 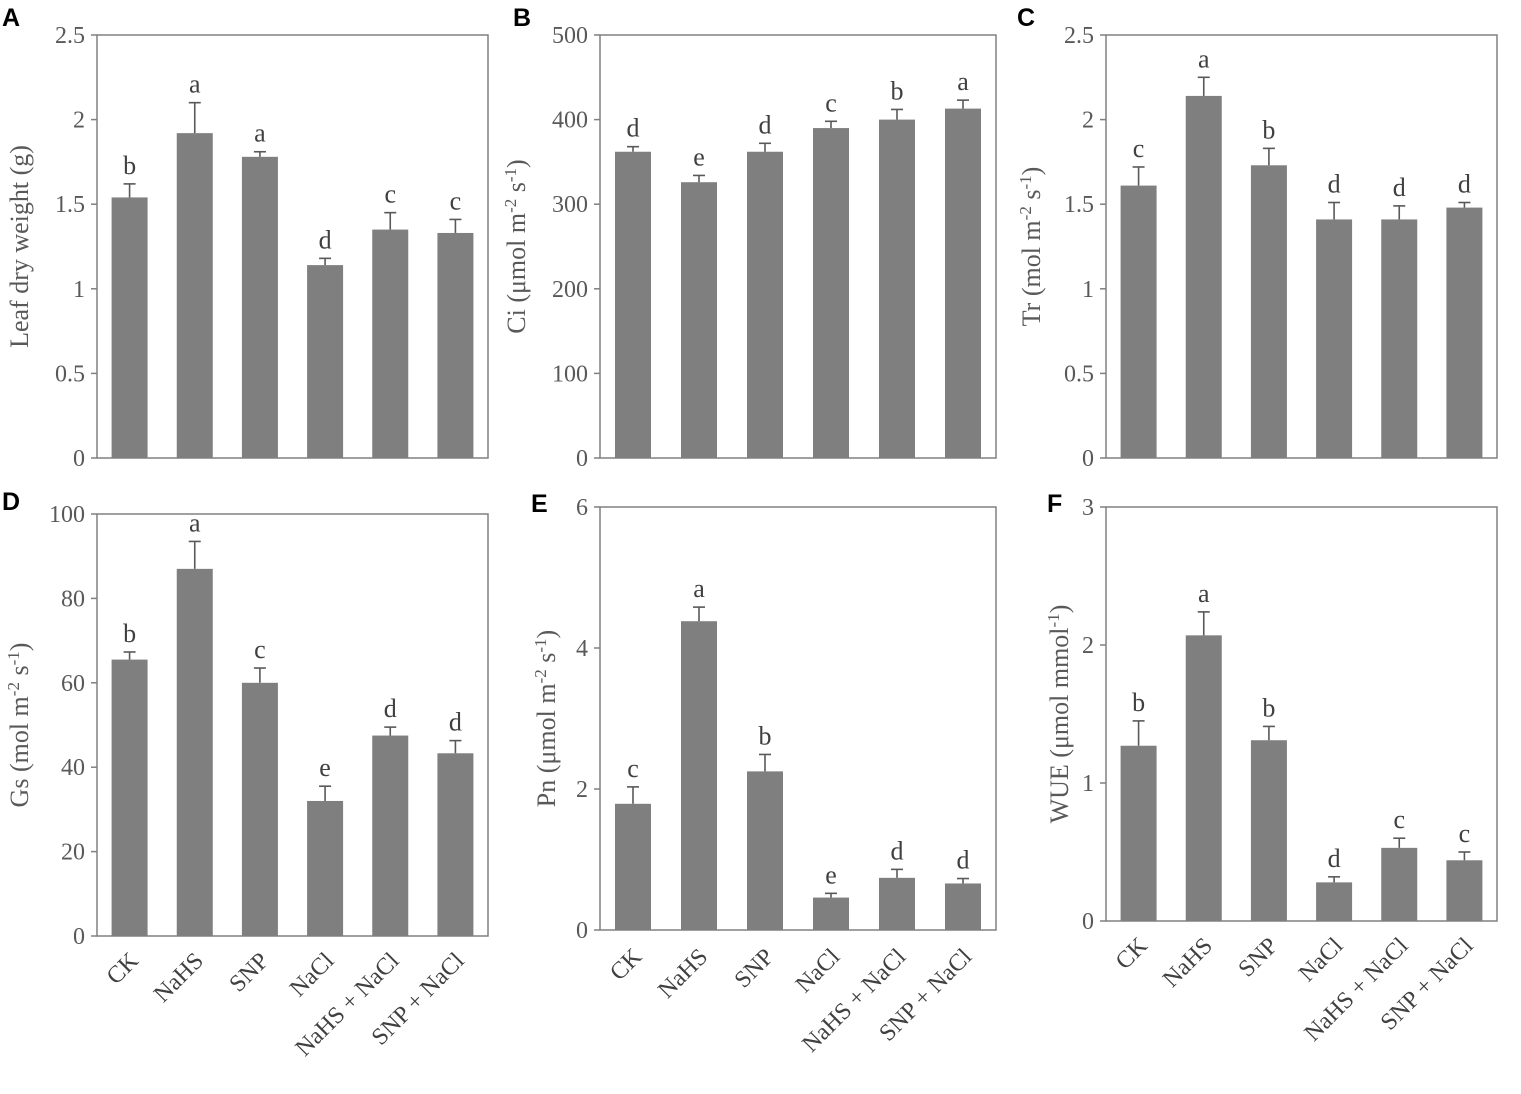 I want to click on panel-f-letter: F, so click(x=1054, y=504).